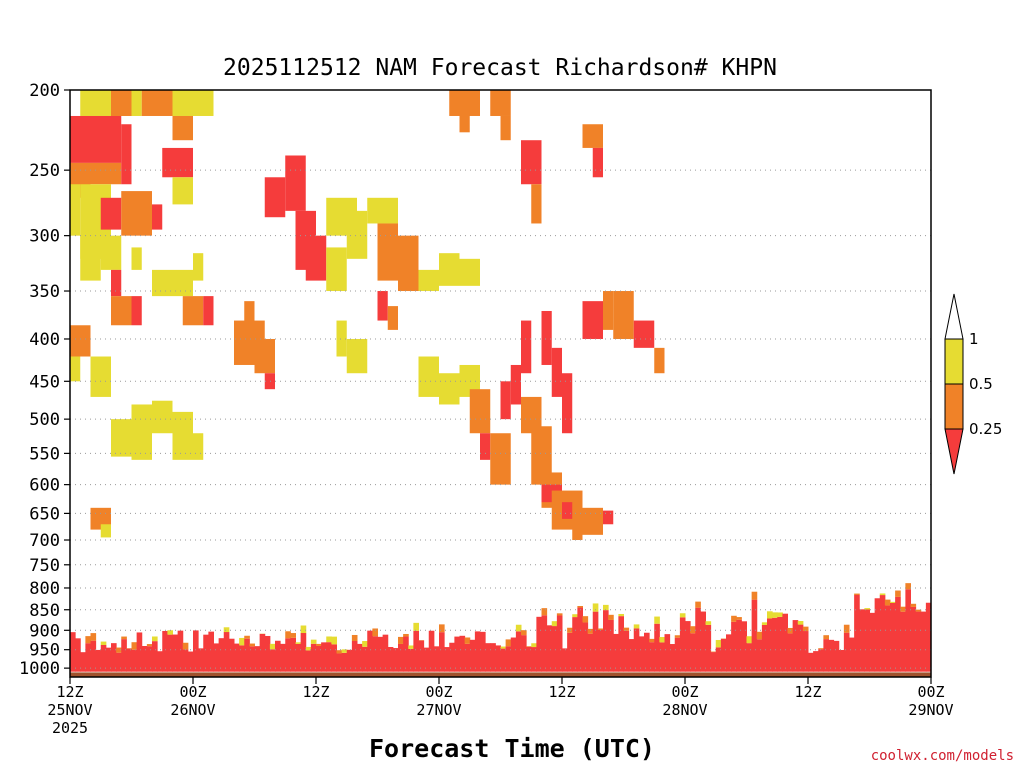  Describe the element at coordinates (500, 68) in the screenshot. I see `chart-title: 2025112512 NAM Forecast Richardson# KHPN` at that location.